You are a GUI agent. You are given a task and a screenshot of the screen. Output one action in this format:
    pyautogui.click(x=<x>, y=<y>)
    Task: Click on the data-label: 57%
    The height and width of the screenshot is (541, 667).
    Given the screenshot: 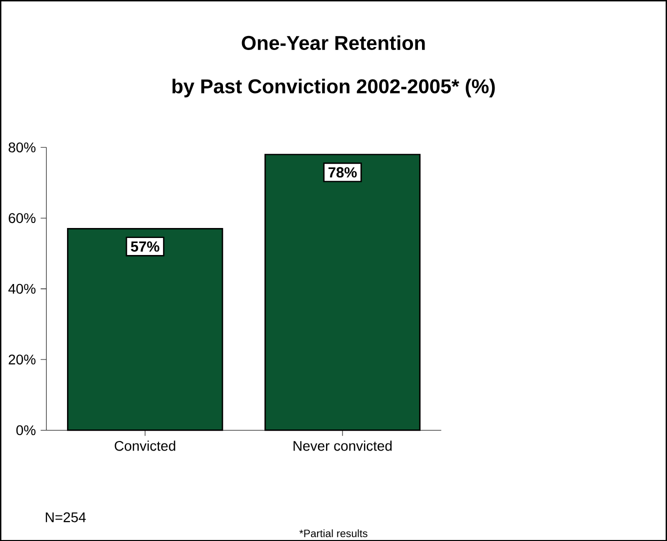 What is the action you would take?
    pyautogui.click(x=145, y=246)
    